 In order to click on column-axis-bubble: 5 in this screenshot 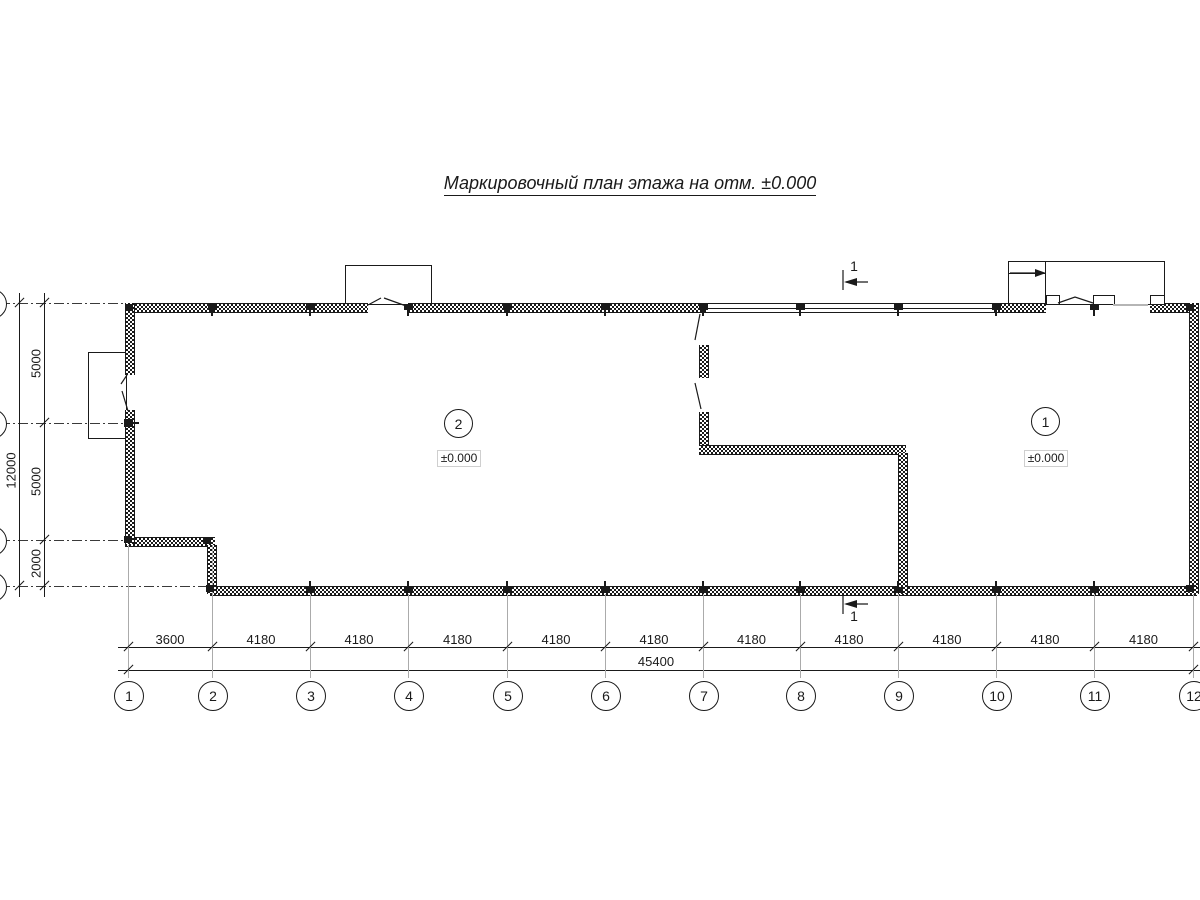, I will do `click(508, 696)`.